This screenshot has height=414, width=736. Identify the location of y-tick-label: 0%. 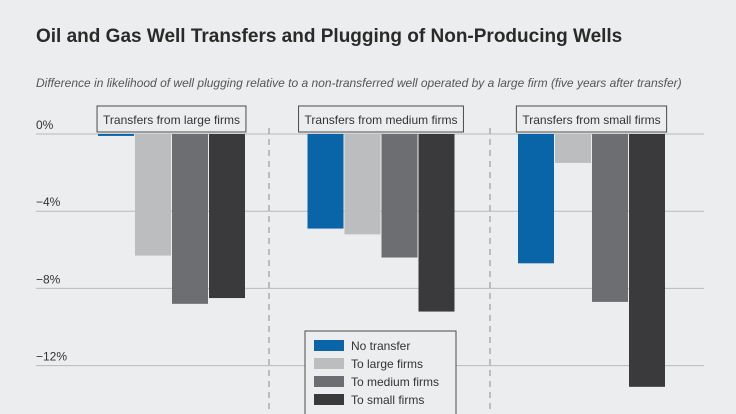
(45, 125).